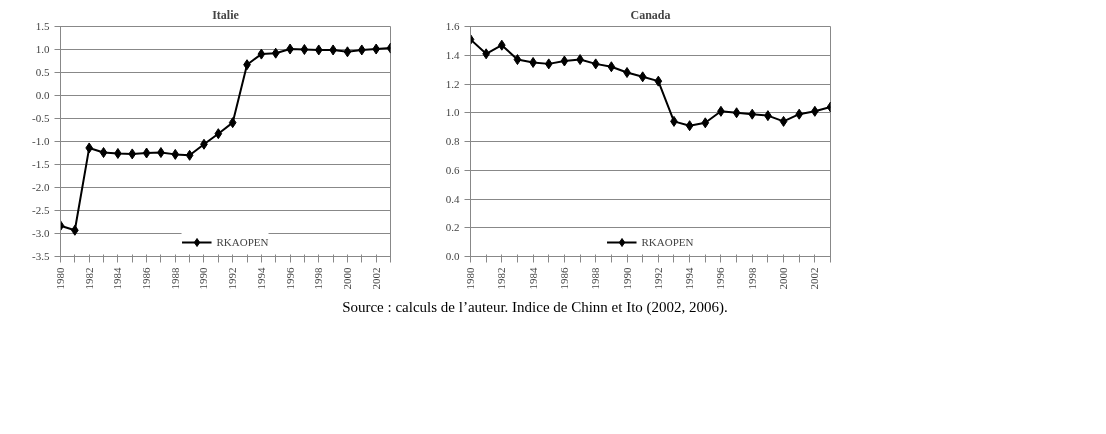 The image size is (1106, 434). Describe the element at coordinates (42, 26) in the screenshot. I see `y-tick-label: 1.5` at that location.